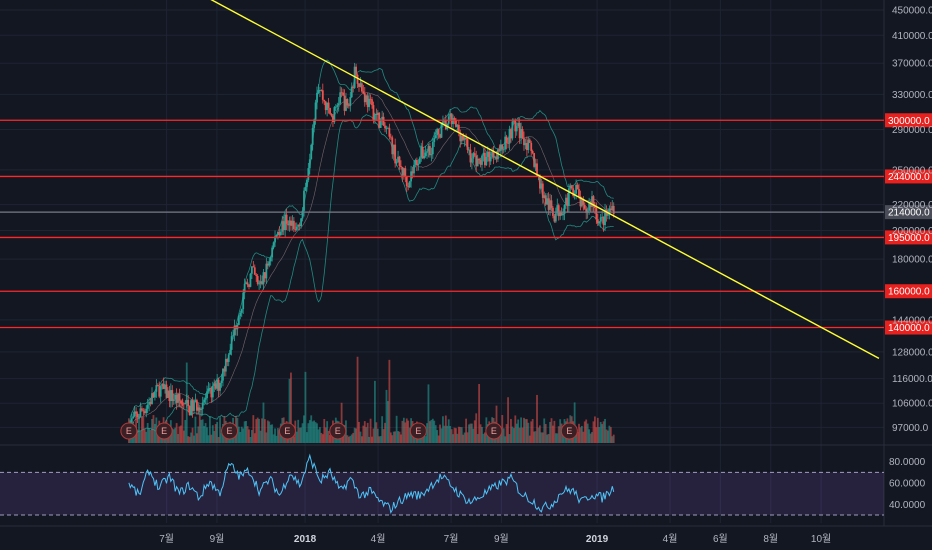 The image size is (932, 550). What do you see at coordinates (908, 237) in the screenshot?
I see `level-label-bg` at bounding box center [908, 237].